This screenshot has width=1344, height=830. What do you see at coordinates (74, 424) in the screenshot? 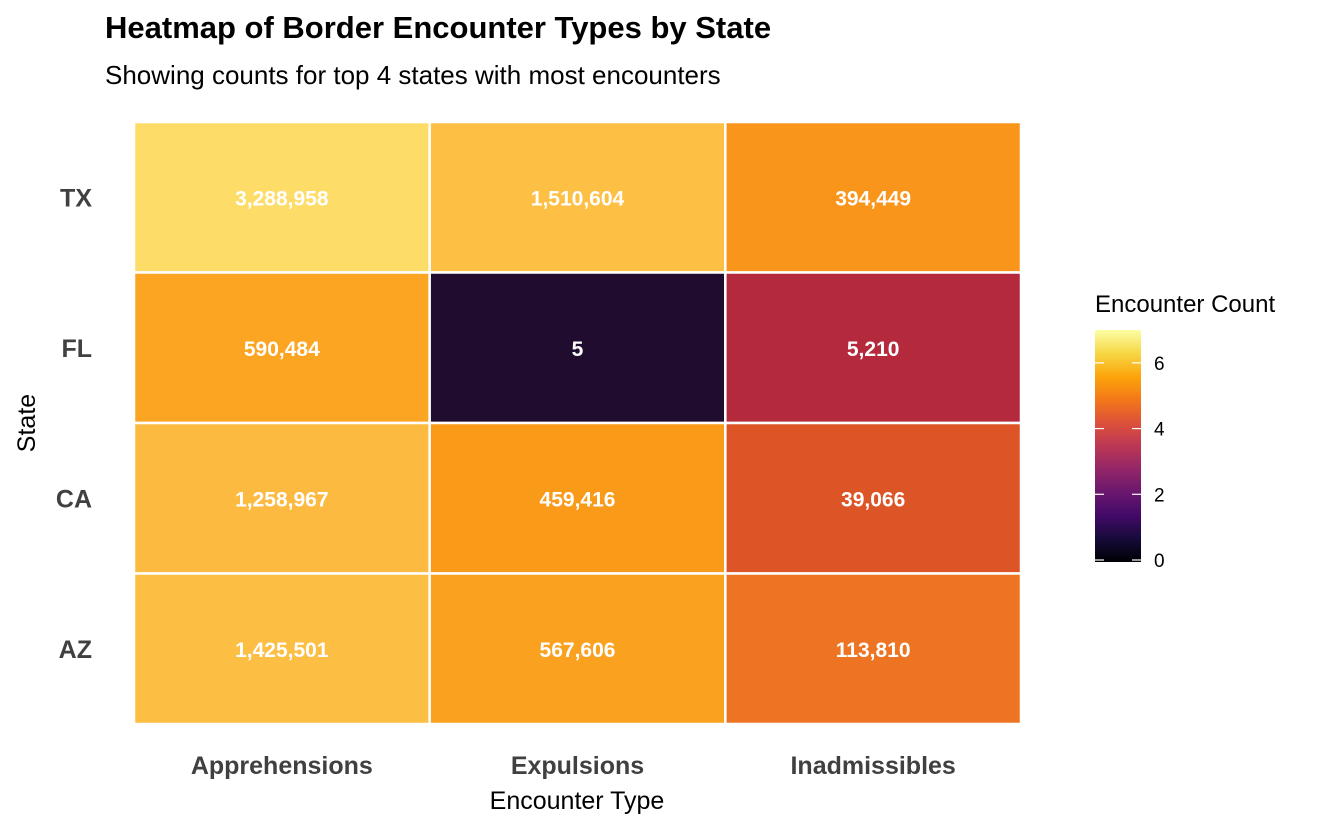
I see `y-axis-ticks: TX FL CA AZ` at bounding box center [74, 424].